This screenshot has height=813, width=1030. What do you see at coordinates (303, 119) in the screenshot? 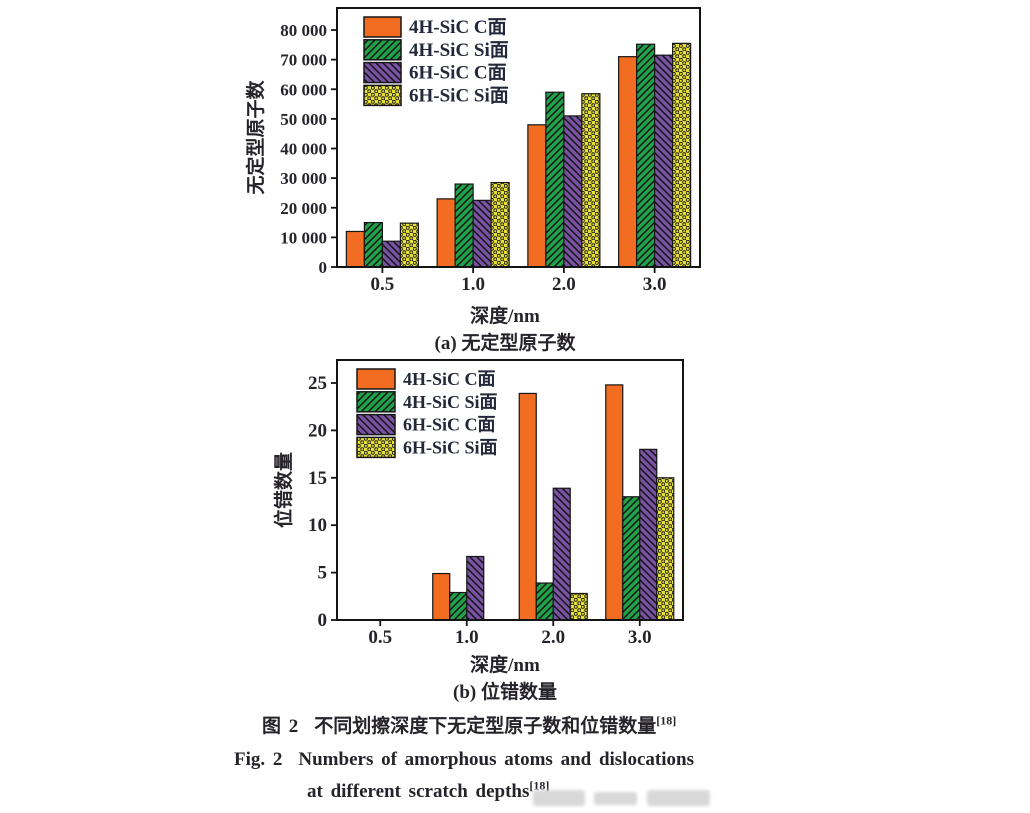
I see `y-axis-tick-label: 50 000` at bounding box center [303, 119].